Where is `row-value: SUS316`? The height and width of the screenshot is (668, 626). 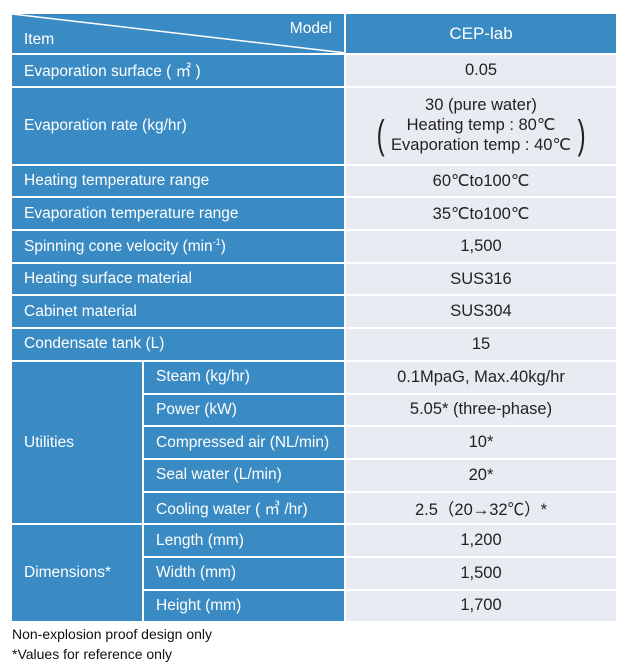 row-value: SUS316 is located at coordinates (481, 279).